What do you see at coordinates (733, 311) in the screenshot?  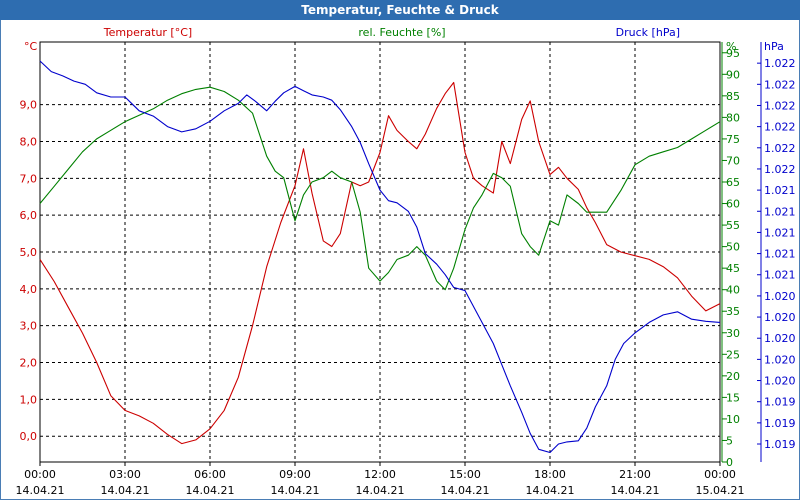 I see `humidity-tick-label: 35` at bounding box center [733, 311].